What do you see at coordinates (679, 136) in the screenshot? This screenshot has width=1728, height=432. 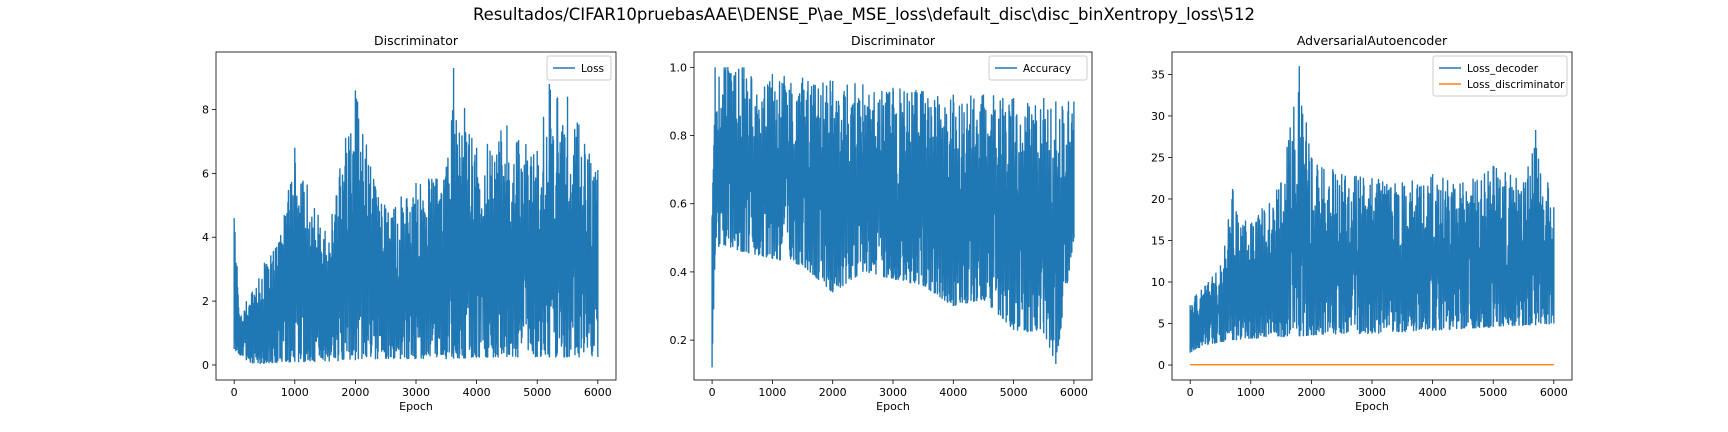 I see `y-tick-label: 0.8` at bounding box center [679, 136].